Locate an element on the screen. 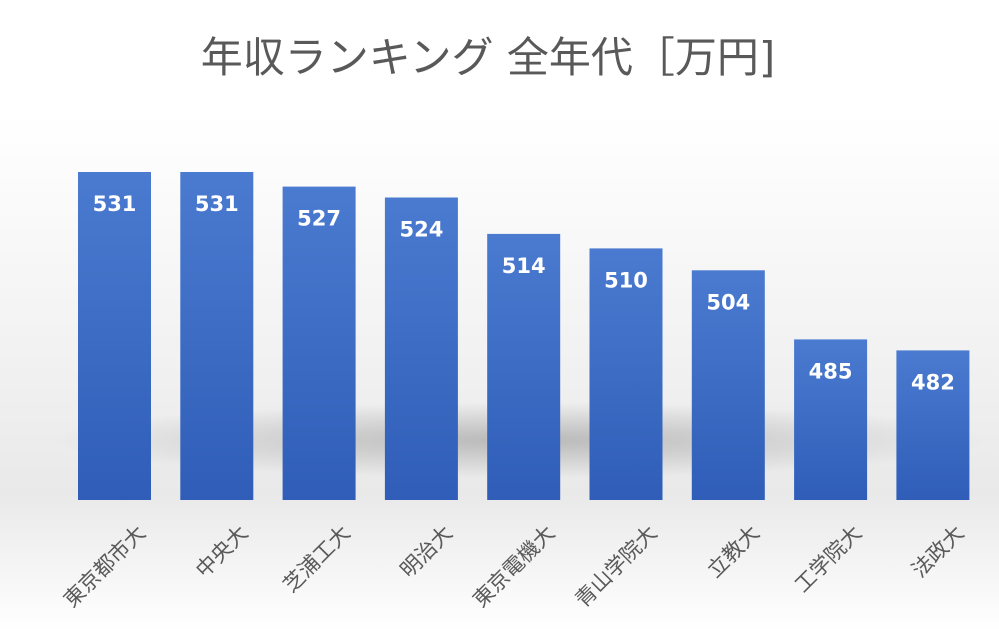 The image size is (999, 632). value-label: 485 is located at coordinates (831, 371).